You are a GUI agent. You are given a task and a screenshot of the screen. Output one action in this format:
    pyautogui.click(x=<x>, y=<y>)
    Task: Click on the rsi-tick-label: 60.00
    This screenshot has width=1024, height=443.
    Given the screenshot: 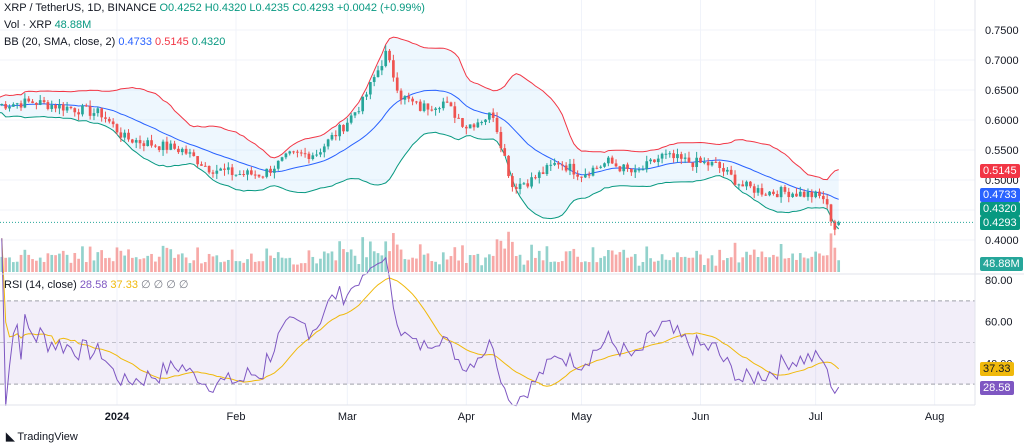 What is the action you would take?
    pyautogui.click(x=999, y=323)
    